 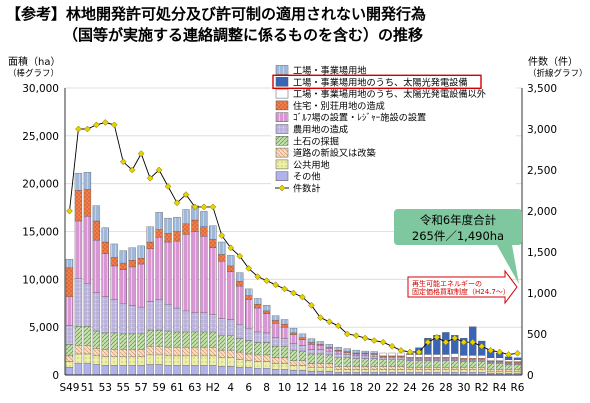 I want to click on legend-label: 工場・事業場用地, so click(x=330, y=71).